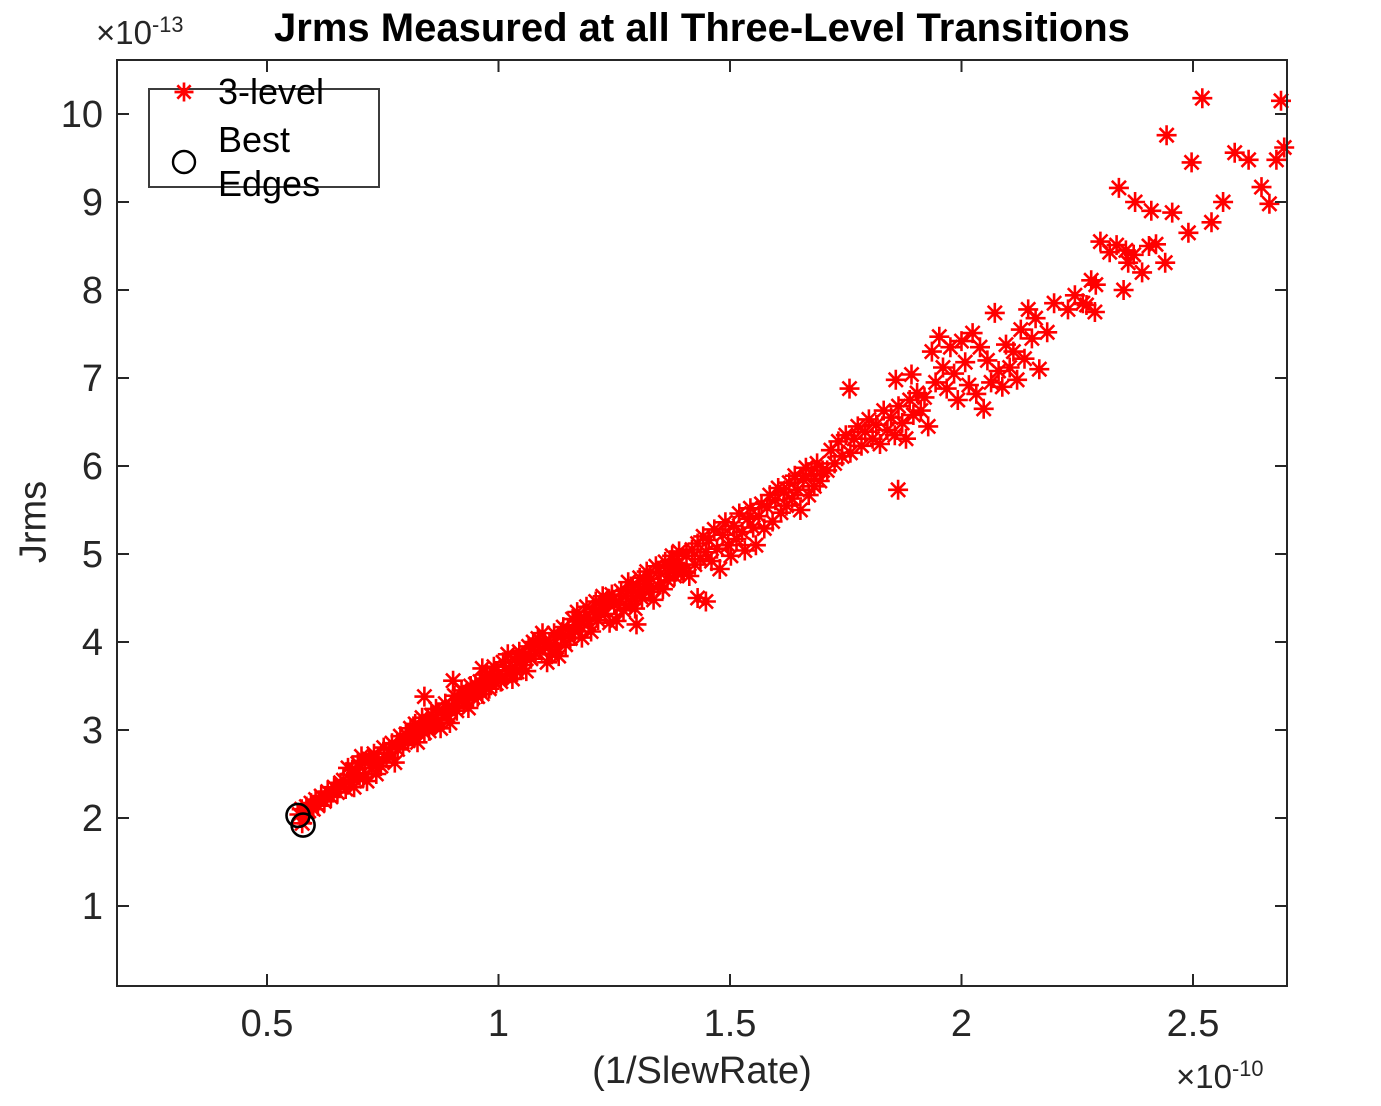 This screenshot has width=1381, height=1106. I want to click on legend-item-3-level: 3-level, so click(270, 92).